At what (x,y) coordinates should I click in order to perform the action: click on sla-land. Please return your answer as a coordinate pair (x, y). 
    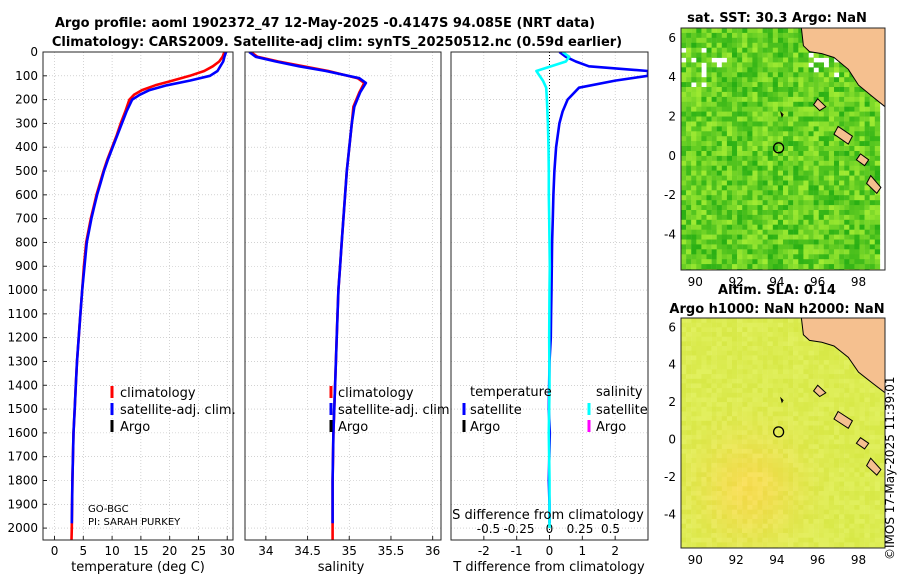
    Looking at the image, I should click on (832, 397).